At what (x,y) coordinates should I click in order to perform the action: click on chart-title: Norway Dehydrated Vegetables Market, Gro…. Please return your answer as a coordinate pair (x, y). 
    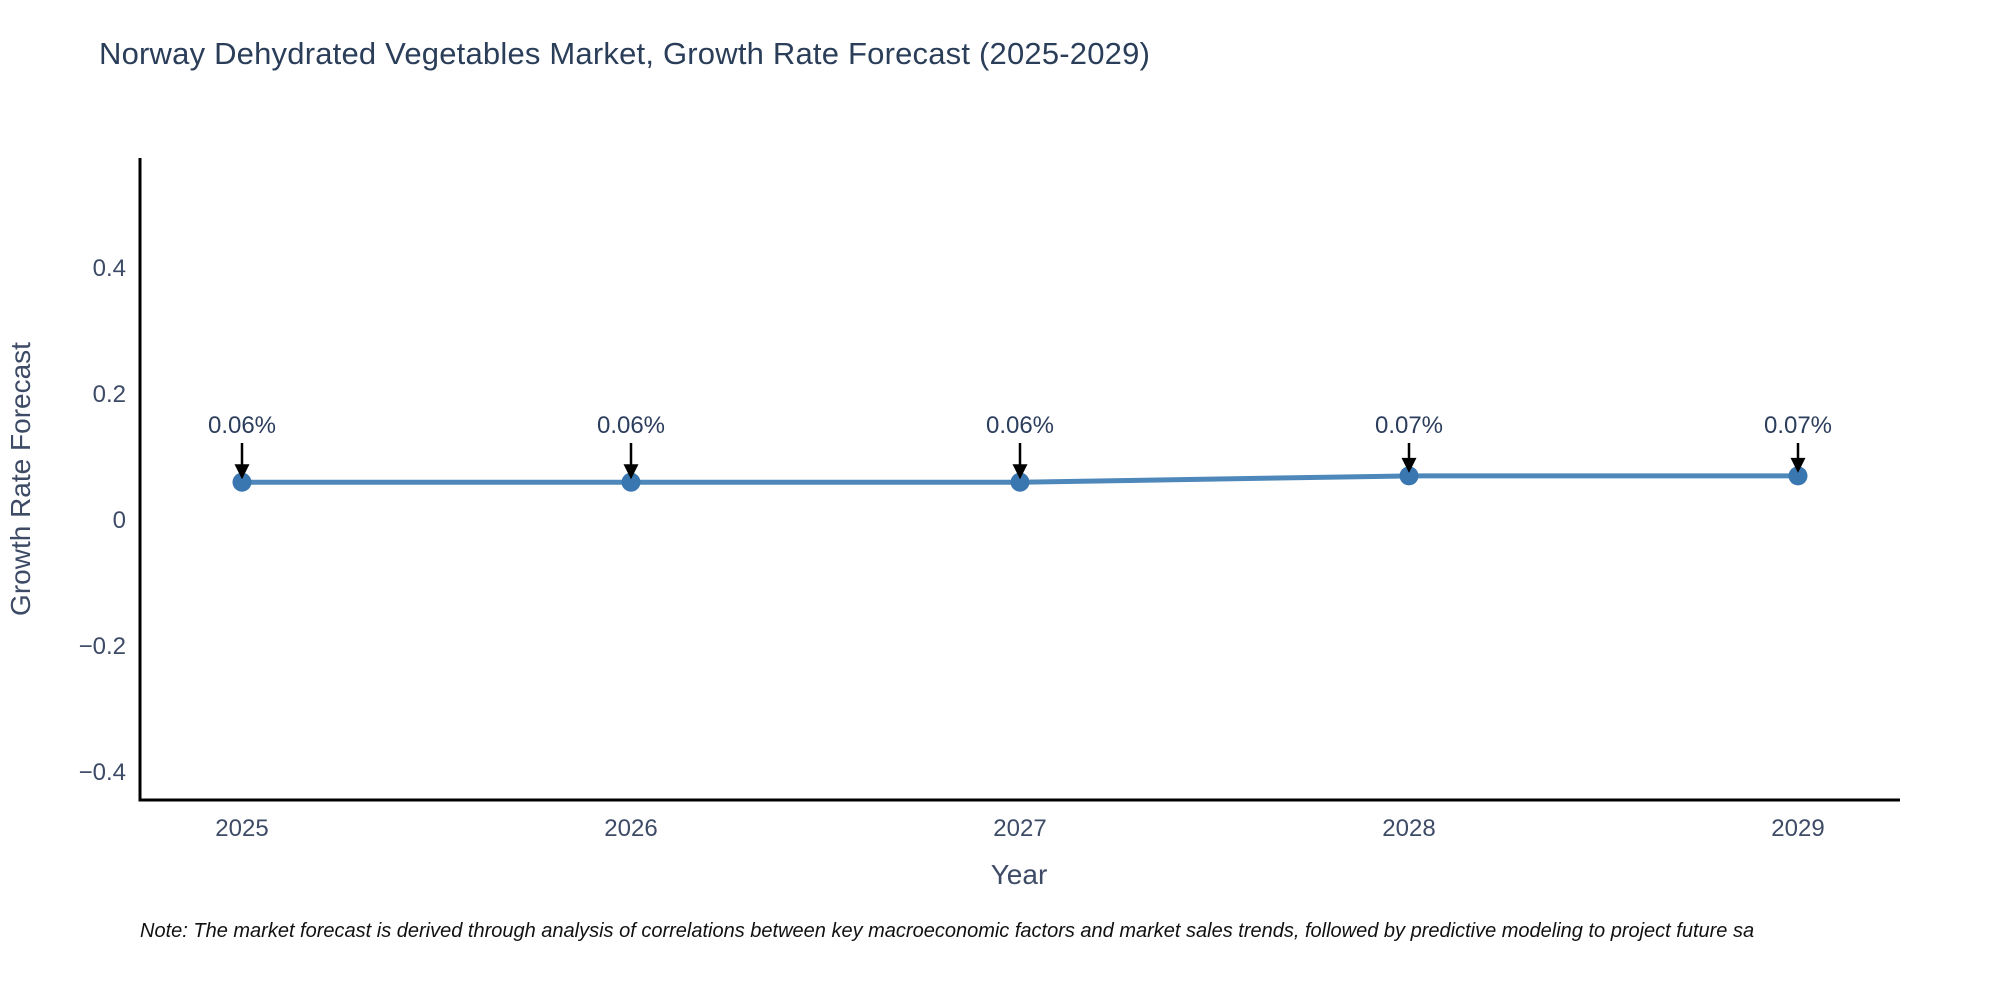
    Looking at the image, I should click on (625, 53).